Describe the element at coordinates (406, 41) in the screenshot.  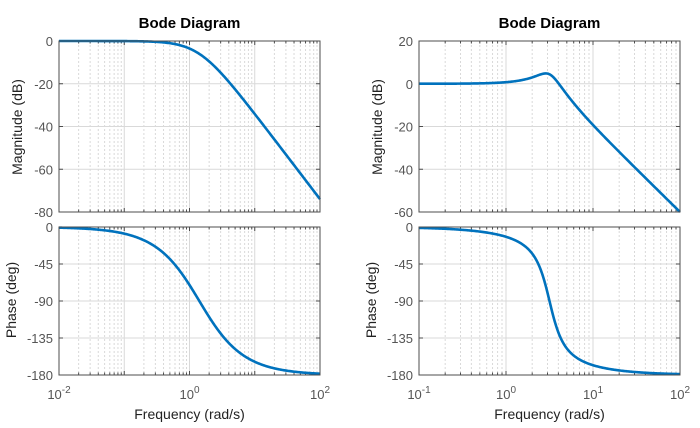
I see `y-tick-label: 20` at that location.